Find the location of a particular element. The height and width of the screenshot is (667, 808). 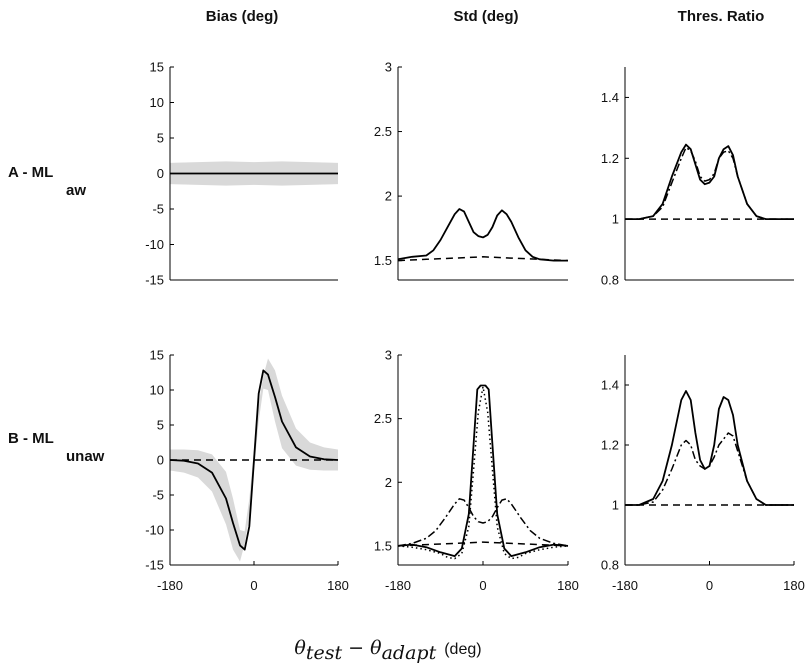

row-label-a-sub: aw is located at coordinates (76, 190).